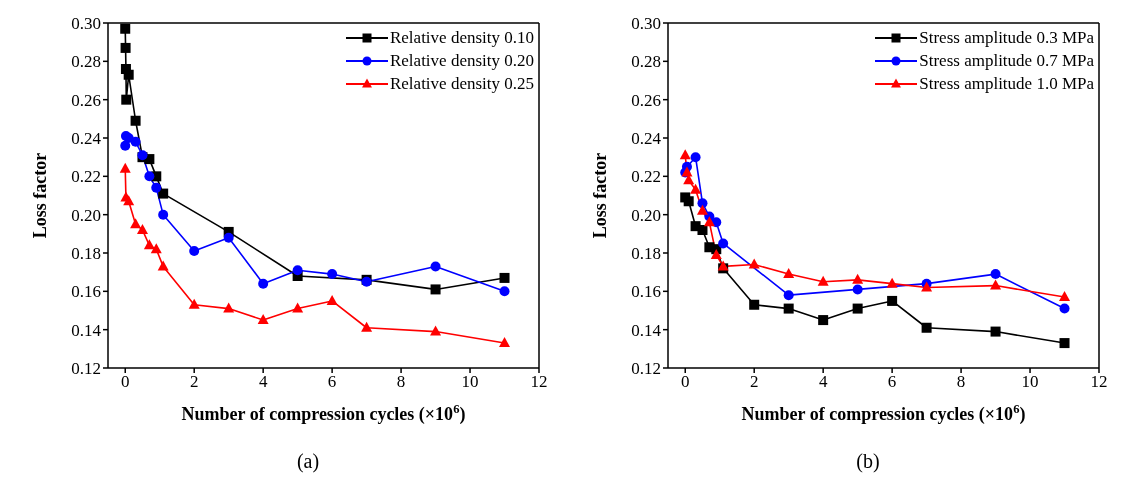  I want to click on x-tick-label: 0, so click(125, 382).